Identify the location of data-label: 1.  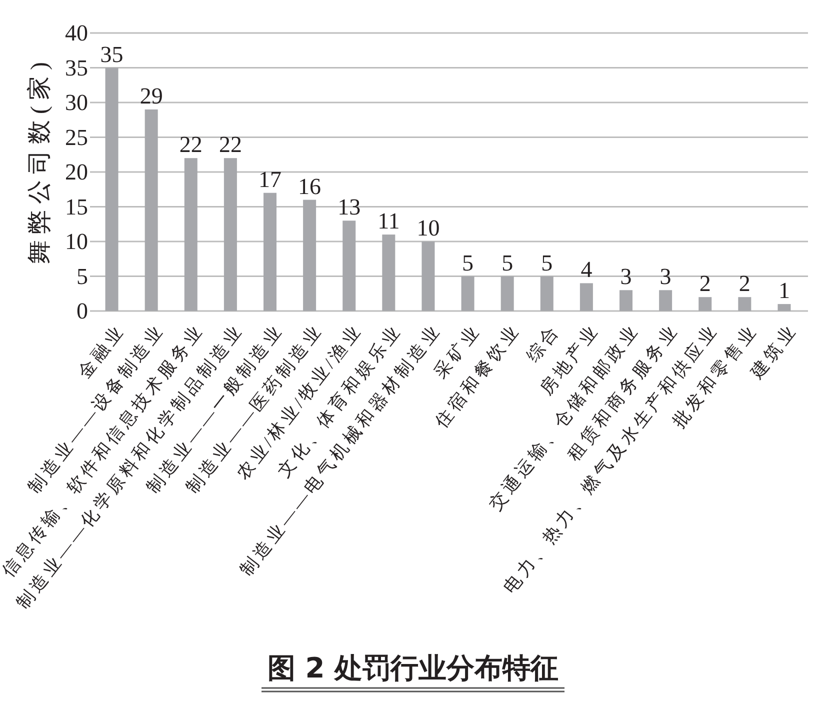
(784, 291).